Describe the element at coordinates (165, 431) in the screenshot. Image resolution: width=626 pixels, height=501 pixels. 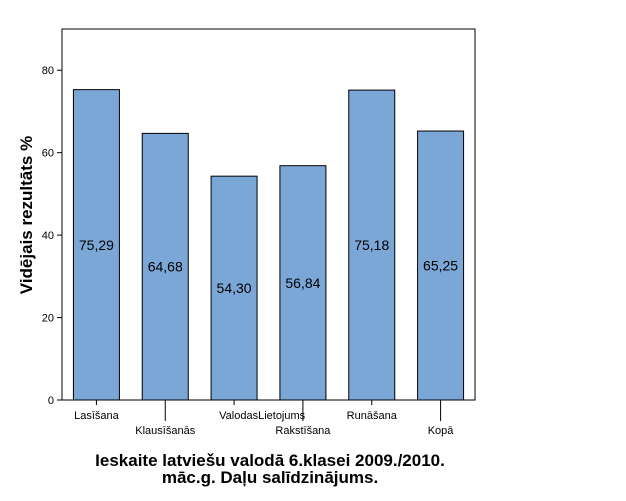
I see `x-category-label: Klausīšanās` at that location.